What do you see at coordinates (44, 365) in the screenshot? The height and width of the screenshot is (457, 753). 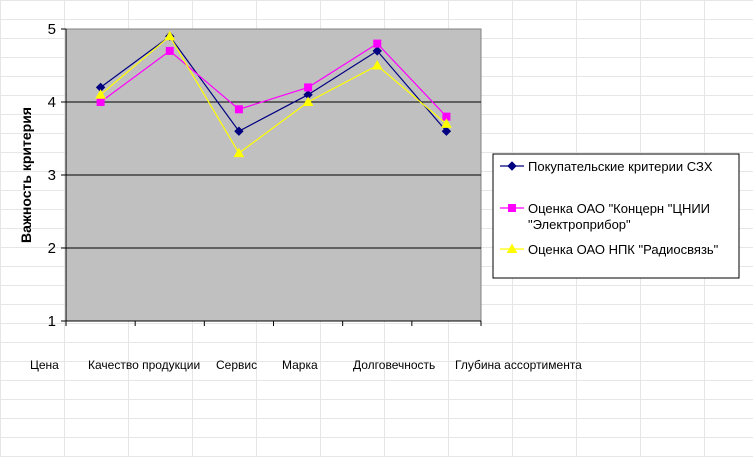 I see `x-category-label: Цена` at bounding box center [44, 365].